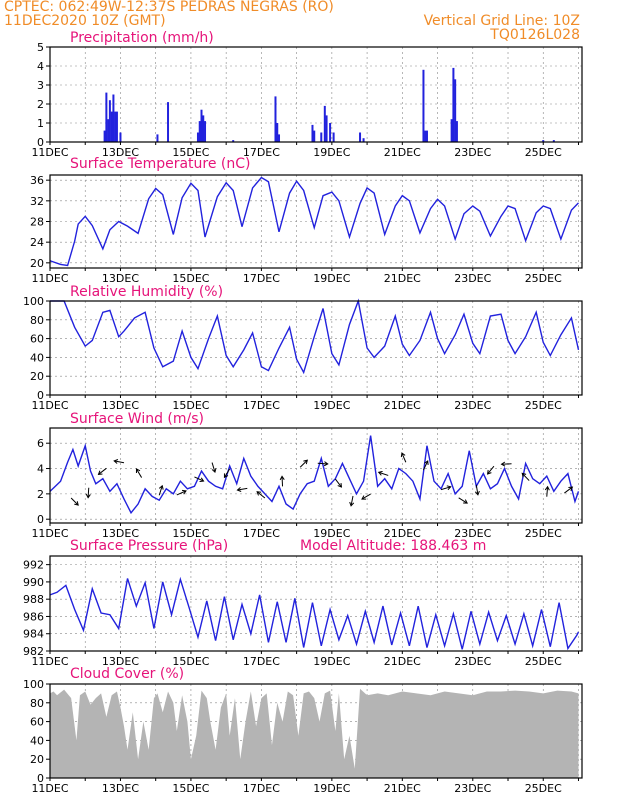 This screenshot has height=800, width=618. I want to click on x-tick-label: 21DEC, so click(402, 405).